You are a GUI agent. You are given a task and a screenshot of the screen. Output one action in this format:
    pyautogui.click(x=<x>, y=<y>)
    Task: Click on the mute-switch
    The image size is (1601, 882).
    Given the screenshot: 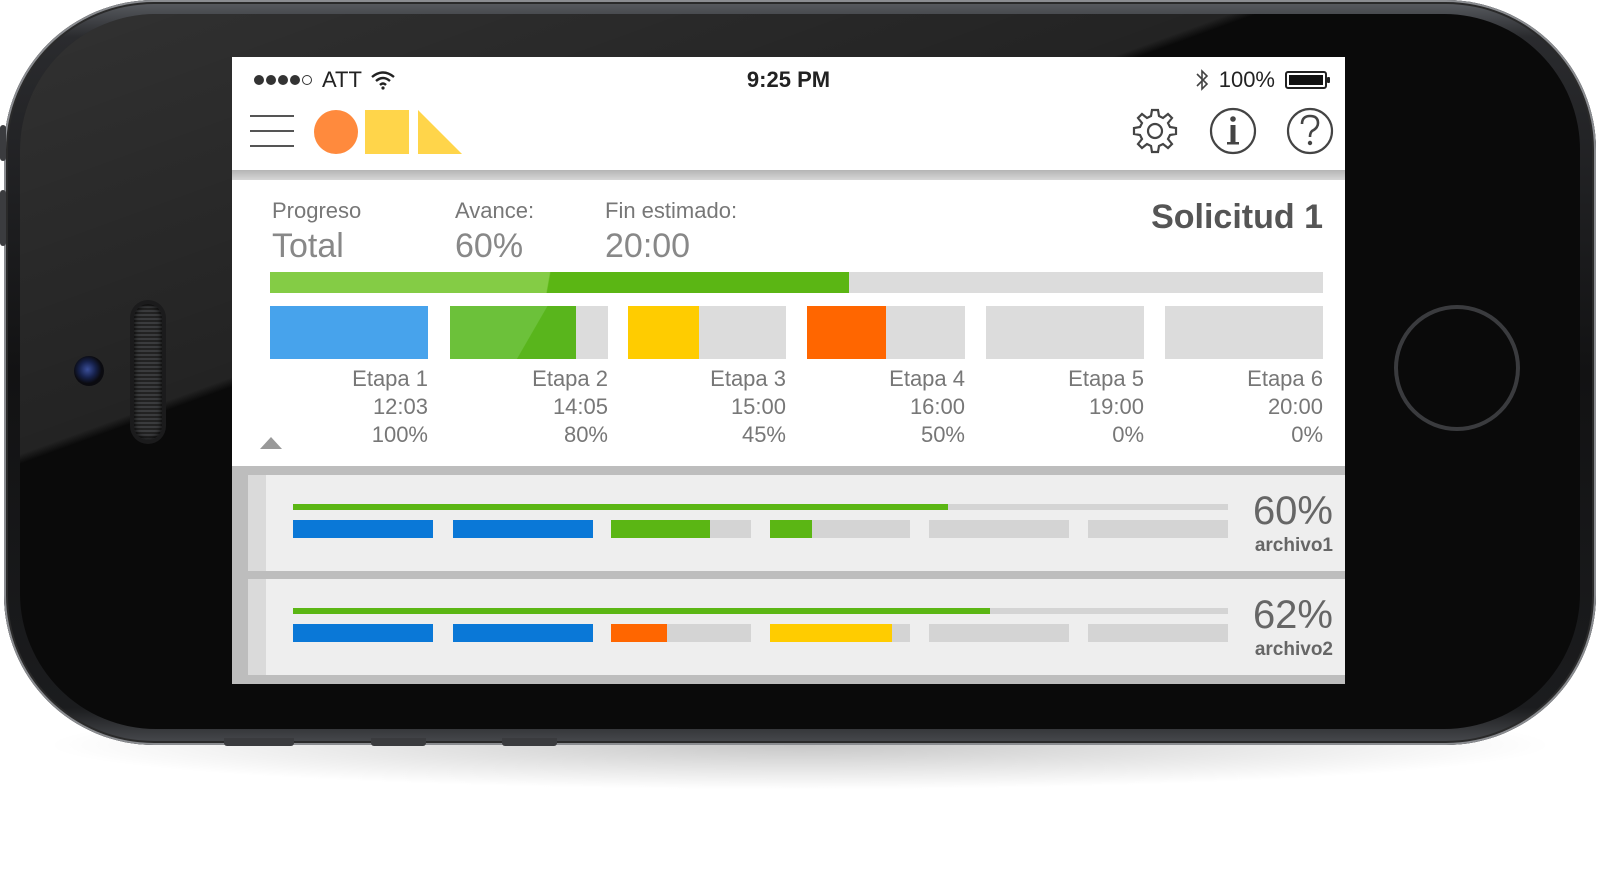 What is the action you would take?
    pyautogui.click(x=3, y=143)
    